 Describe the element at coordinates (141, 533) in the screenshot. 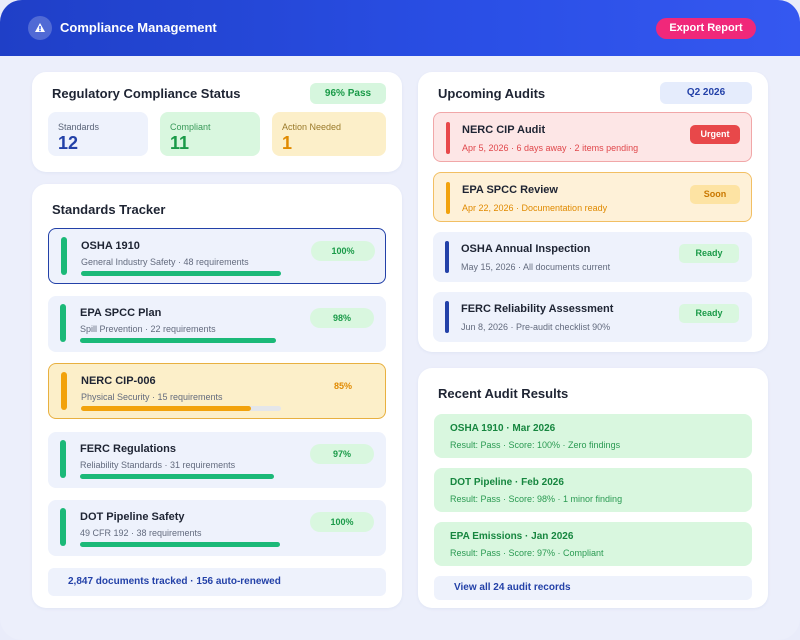

I see `standard-details: 49 CFR 192 · 38 requirements` at that location.